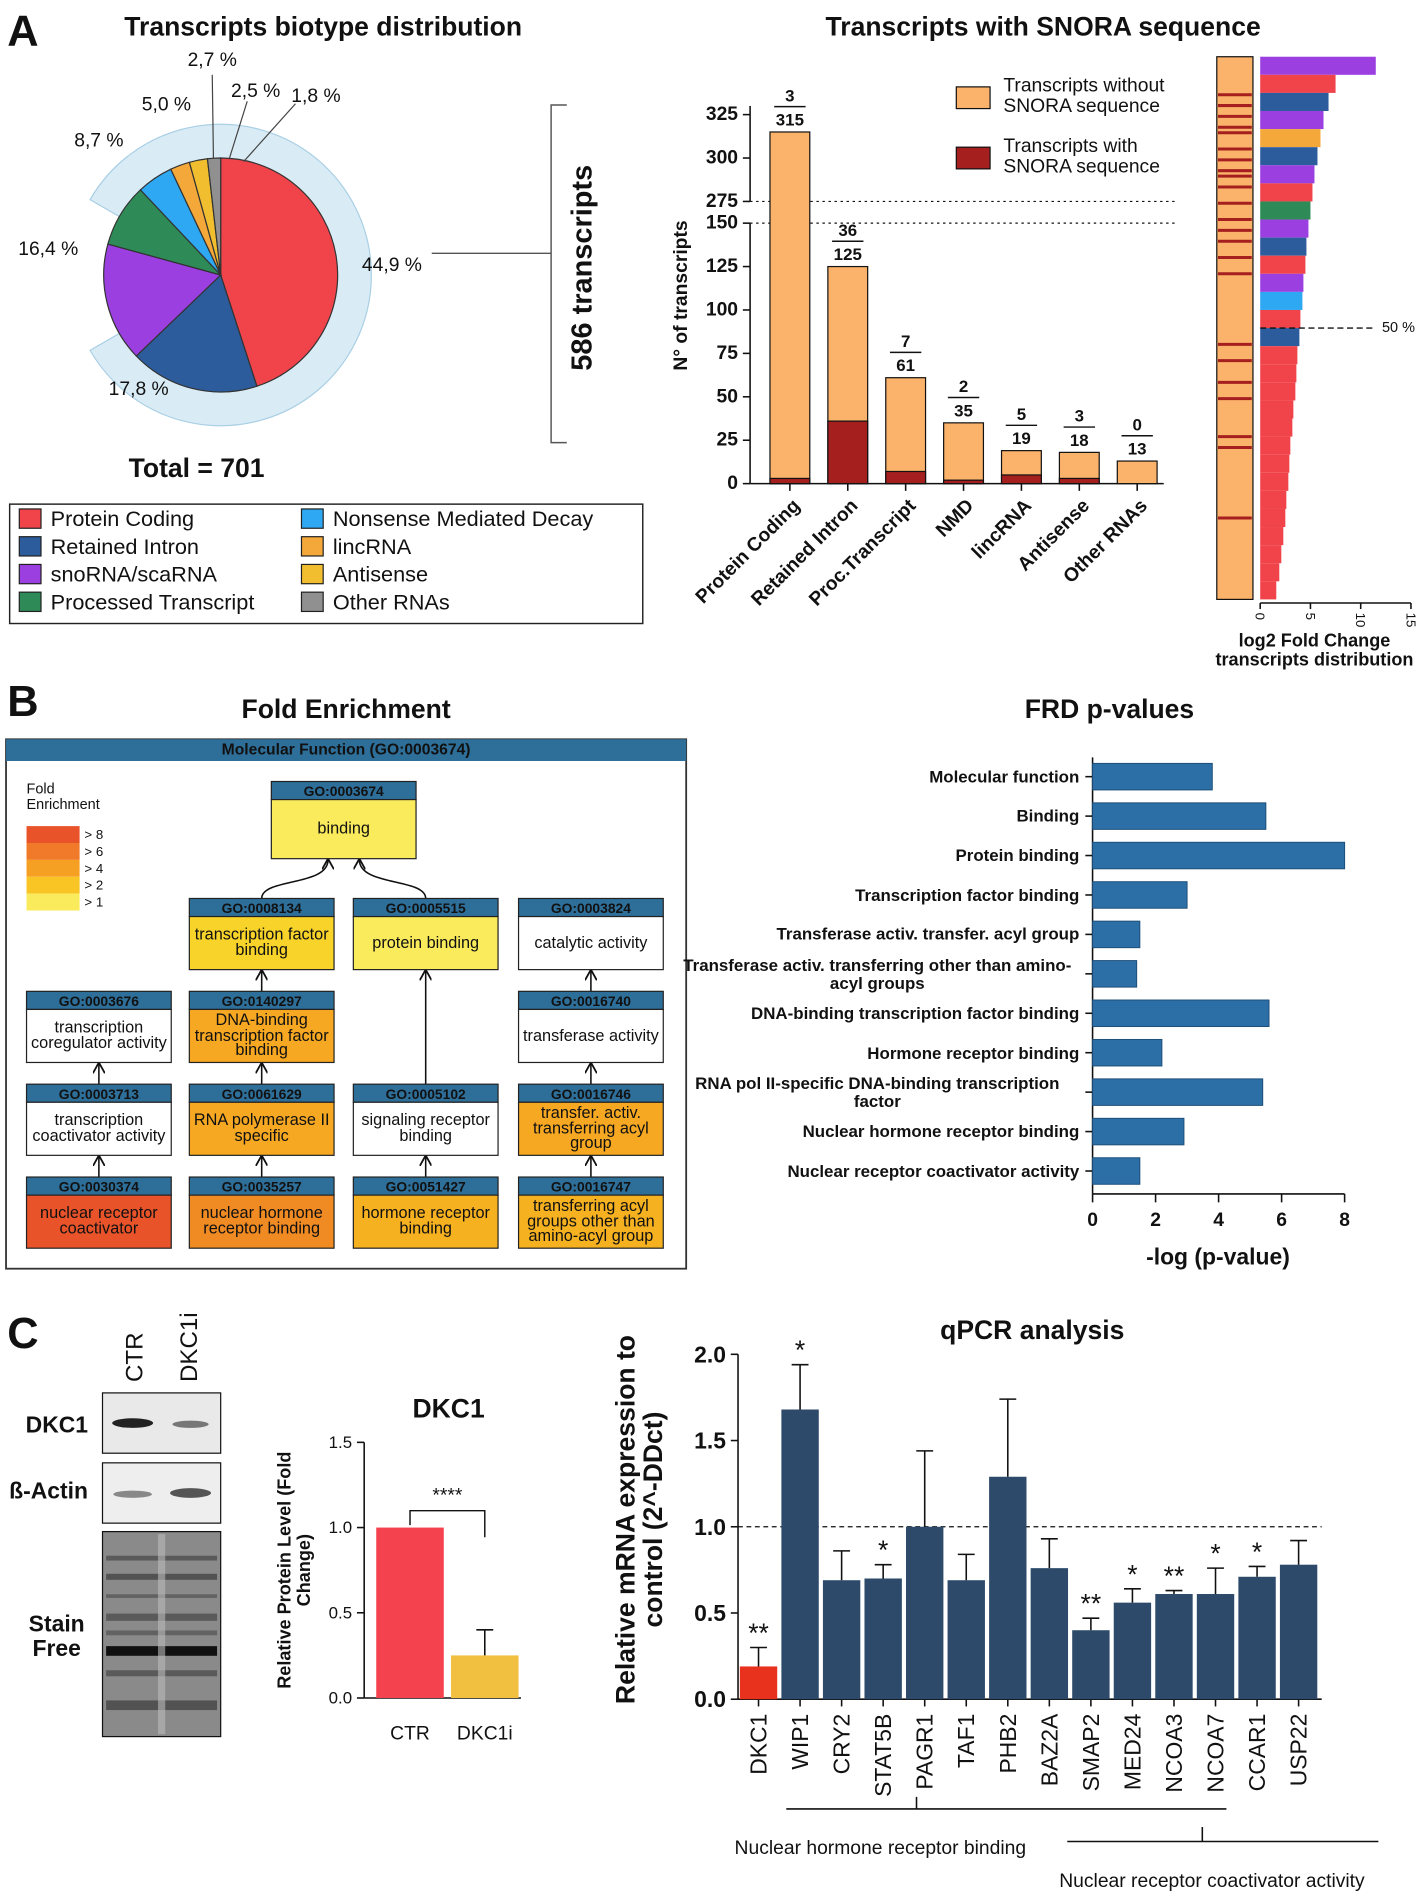 This screenshot has height=1891, width=1423. What do you see at coordinates (973, 1052) in the screenshot?
I see `y-tick-label: Hormone receptor binding` at bounding box center [973, 1052].